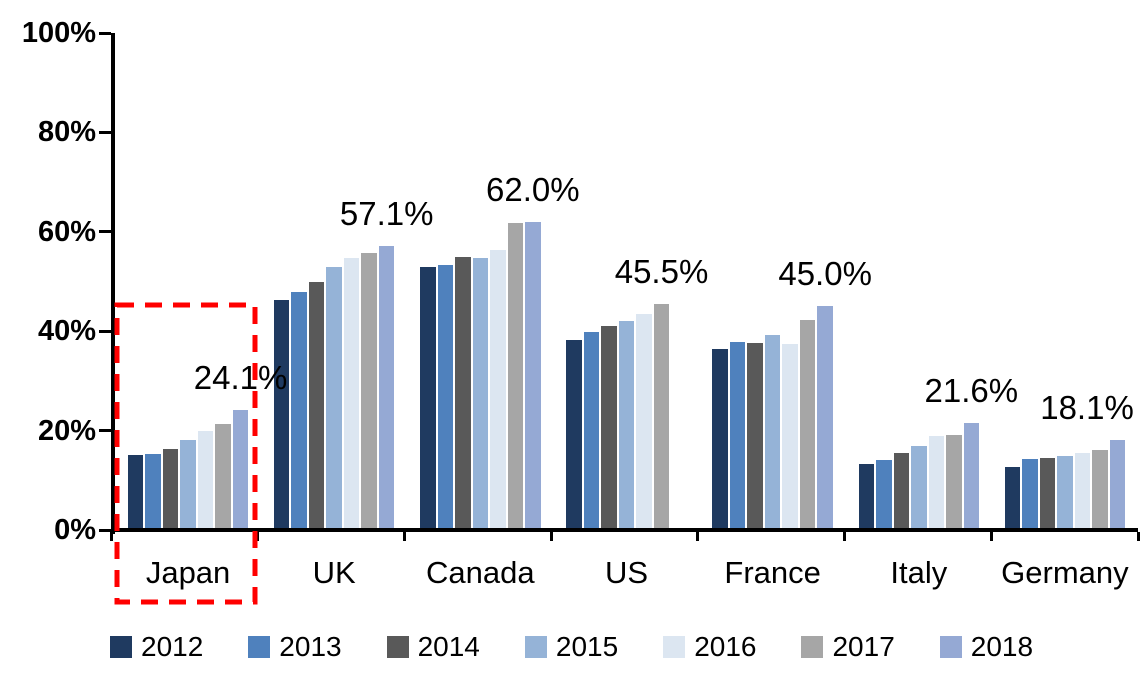 This screenshot has height=683, width=1142. I want to click on legend-swatch-icon-2015, so click(535, 647).